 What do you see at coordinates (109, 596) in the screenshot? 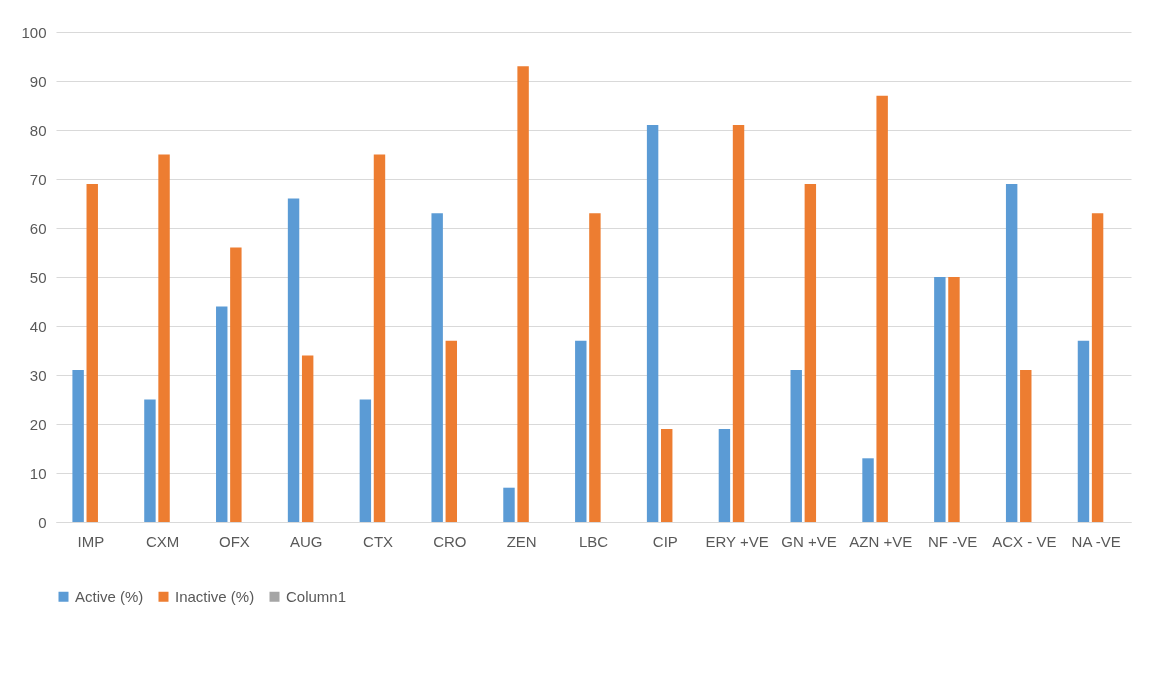
I see `legend-label: Active (%)` at bounding box center [109, 596].